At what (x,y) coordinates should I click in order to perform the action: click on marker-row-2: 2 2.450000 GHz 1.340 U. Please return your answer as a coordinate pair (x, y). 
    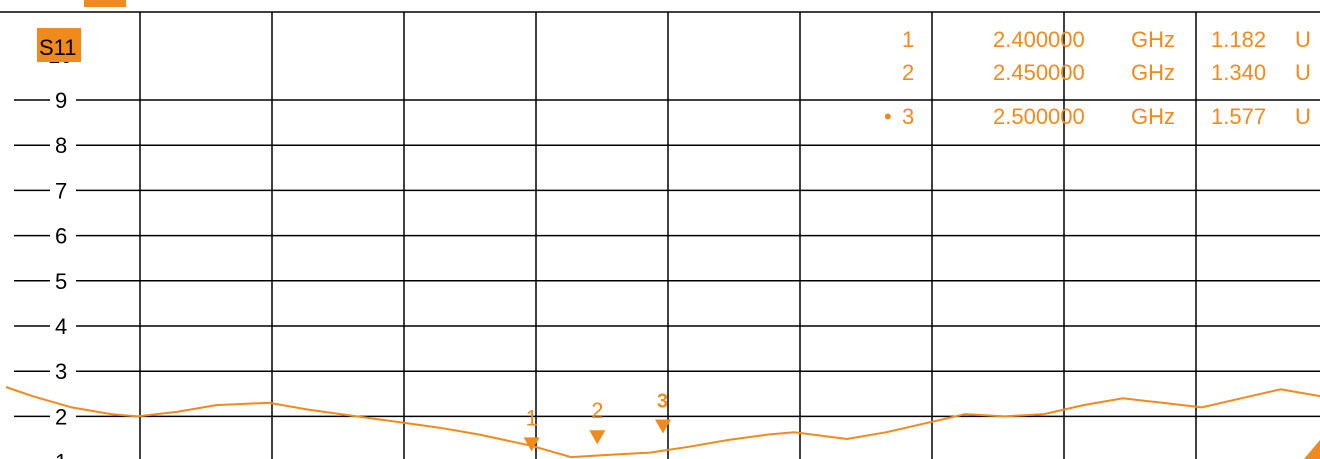
    Looking at the image, I should click on (1106, 72).